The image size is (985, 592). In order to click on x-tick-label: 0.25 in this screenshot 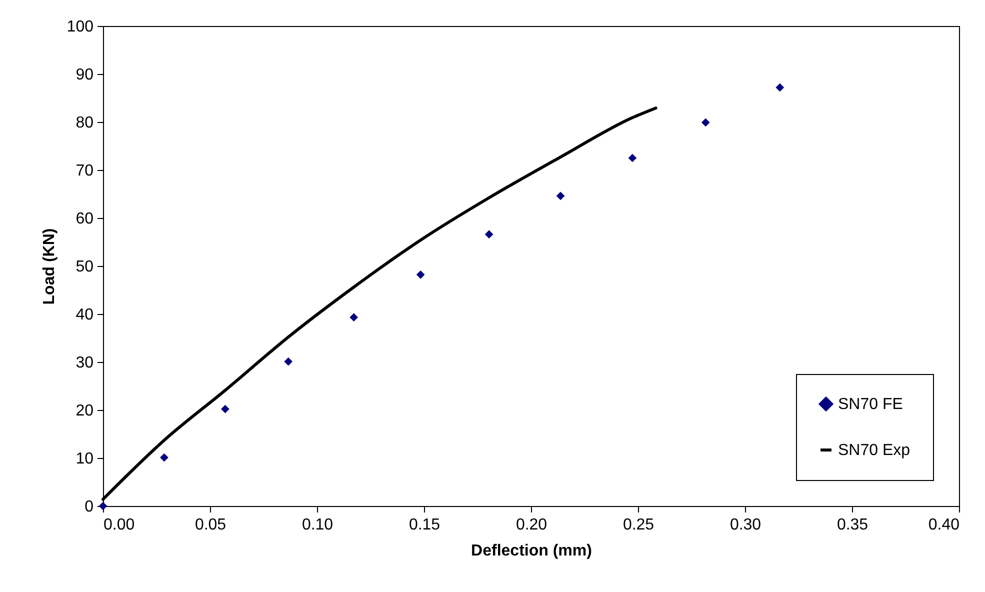, I will do `click(638, 525)`.